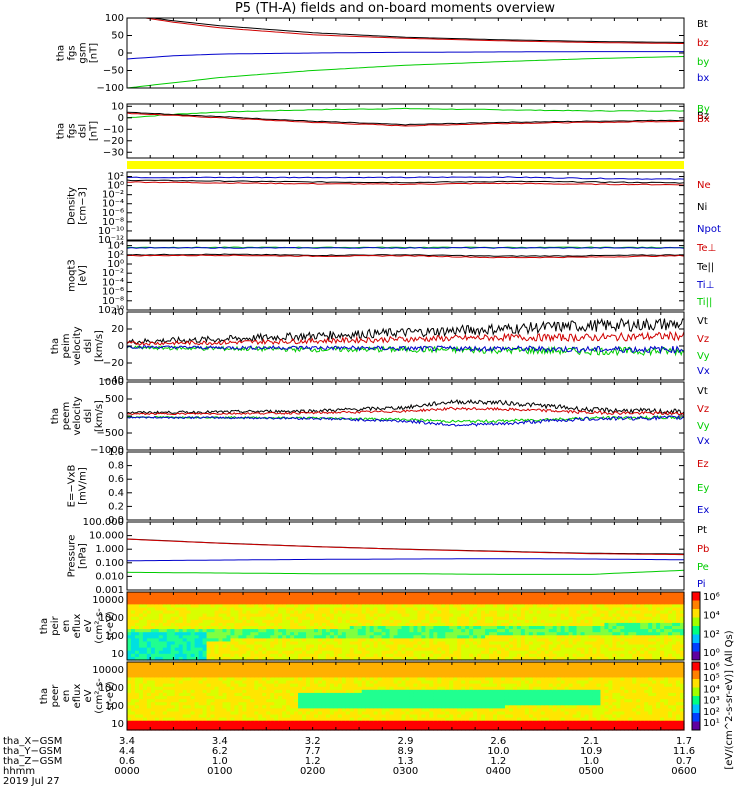 The width and height of the screenshot is (750, 800). I want to click on series-line-Bt, so click(406, 30).